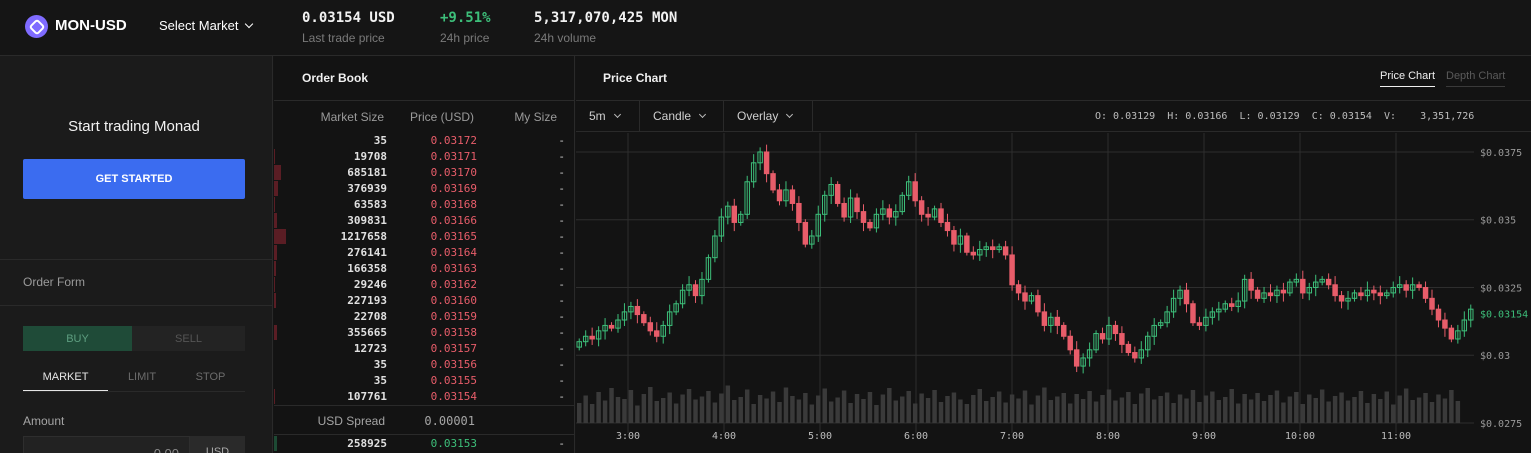 The image size is (1531, 453). Describe the element at coordinates (424, 237) in the screenshot. I see `ask-row: 1217658 0.03165 -` at that location.